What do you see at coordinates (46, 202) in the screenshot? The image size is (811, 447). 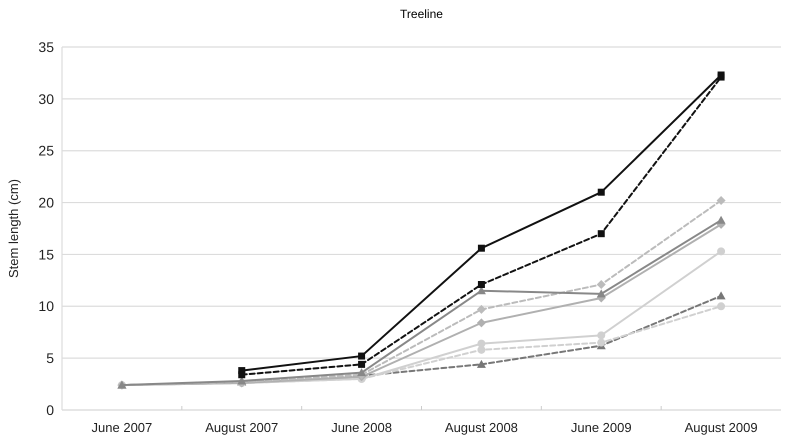 I see `y-tick-label: 20` at bounding box center [46, 202].